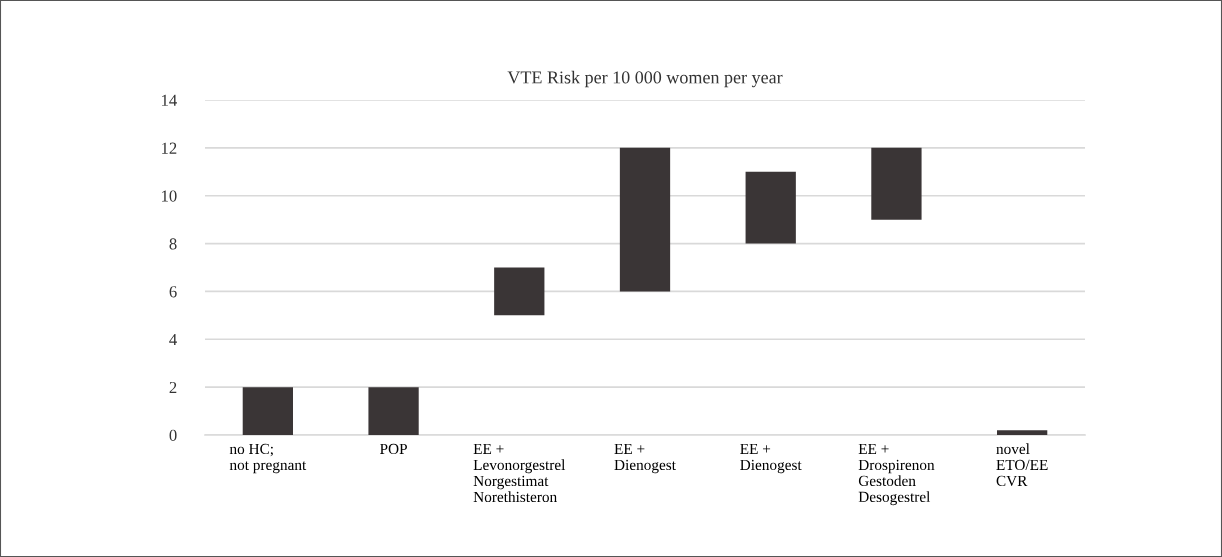  I want to click on y-tick-label: 2, so click(173, 387).